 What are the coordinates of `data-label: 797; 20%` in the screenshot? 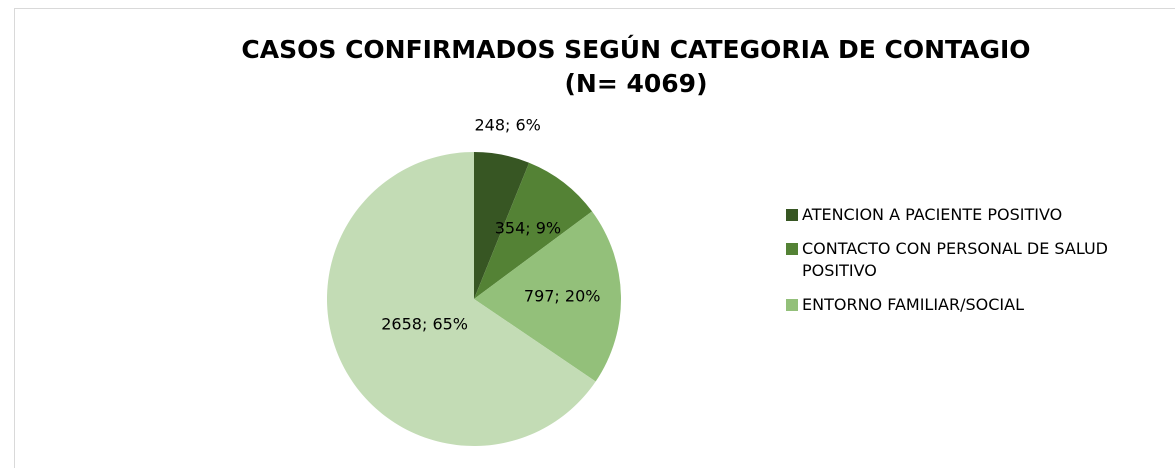 It's located at (562, 296).